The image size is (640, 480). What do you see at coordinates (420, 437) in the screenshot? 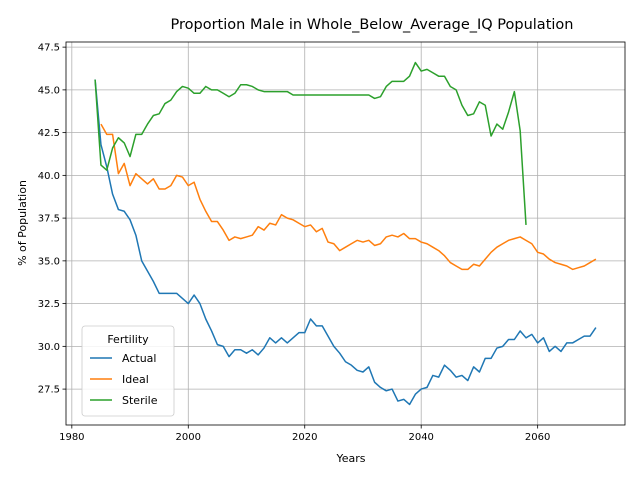
I see `x-tick-label: 2040` at bounding box center [420, 437].